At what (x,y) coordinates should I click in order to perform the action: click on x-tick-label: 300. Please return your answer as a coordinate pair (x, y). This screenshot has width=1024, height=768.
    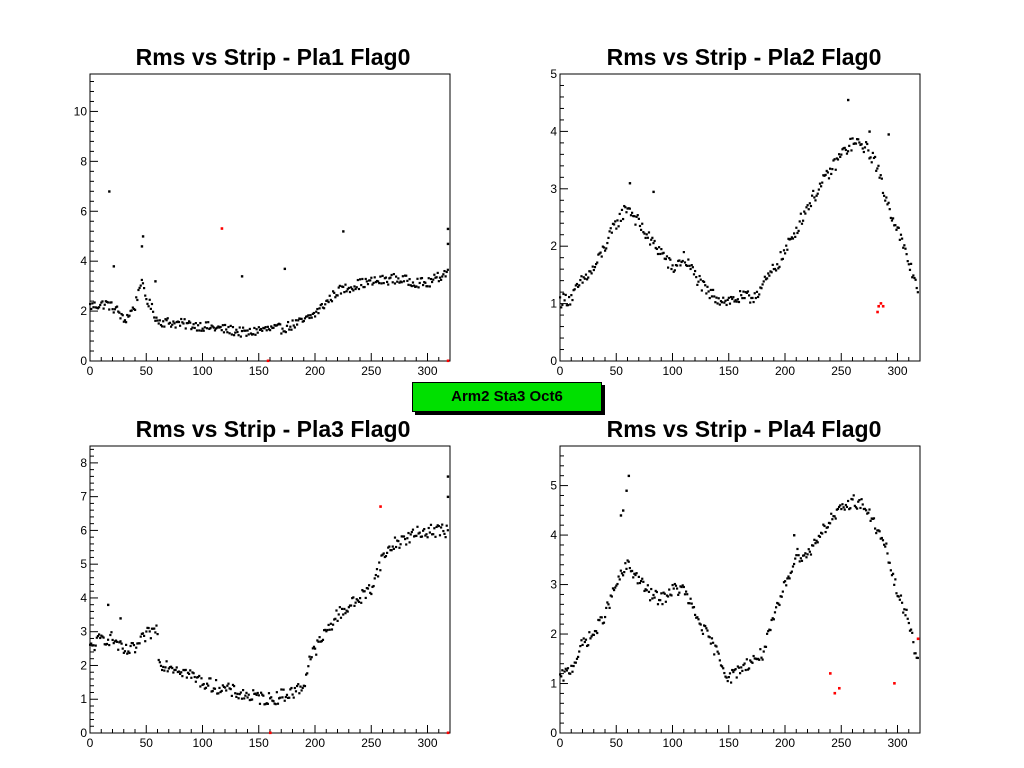
    Looking at the image, I should click on (897, 743).